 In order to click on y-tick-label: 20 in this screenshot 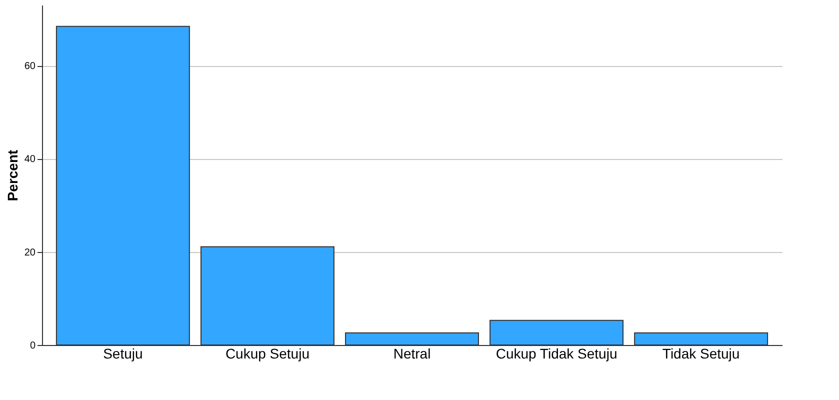, I will do `click(30, 252)`.